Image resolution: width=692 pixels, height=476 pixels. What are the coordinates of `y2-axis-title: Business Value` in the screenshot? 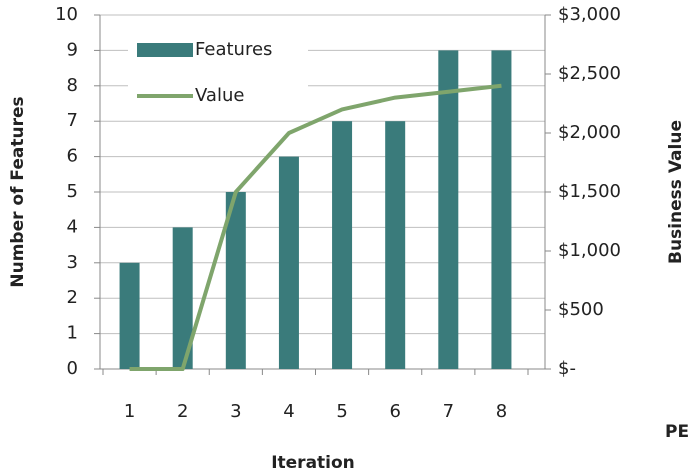 It's located at (676, 192).